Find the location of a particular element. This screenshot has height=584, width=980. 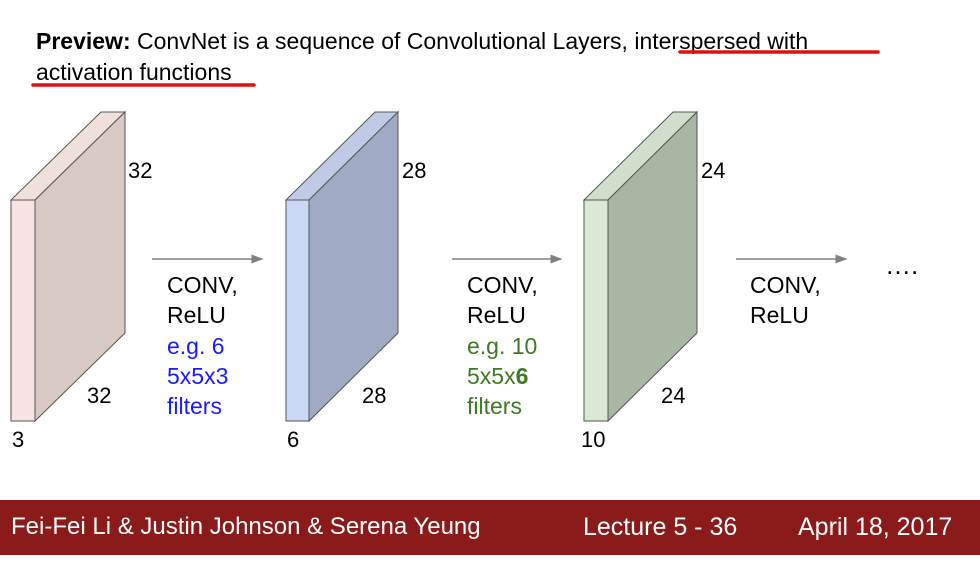

step-1-example-filter-size: 5x5x3 is located at coordinates (197, 376).